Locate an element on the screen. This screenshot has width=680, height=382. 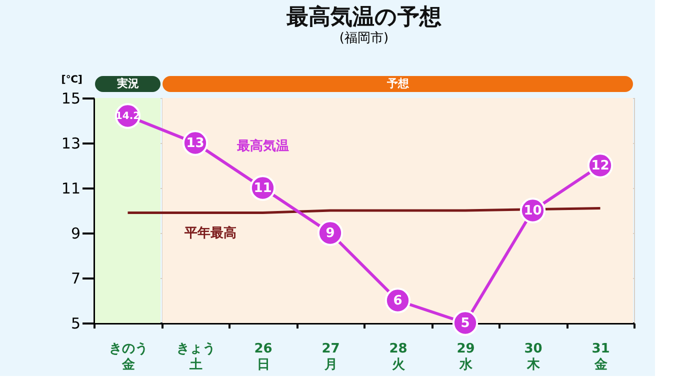
chart-title: 最高気温の予想 is located at coordinates (364, 17).